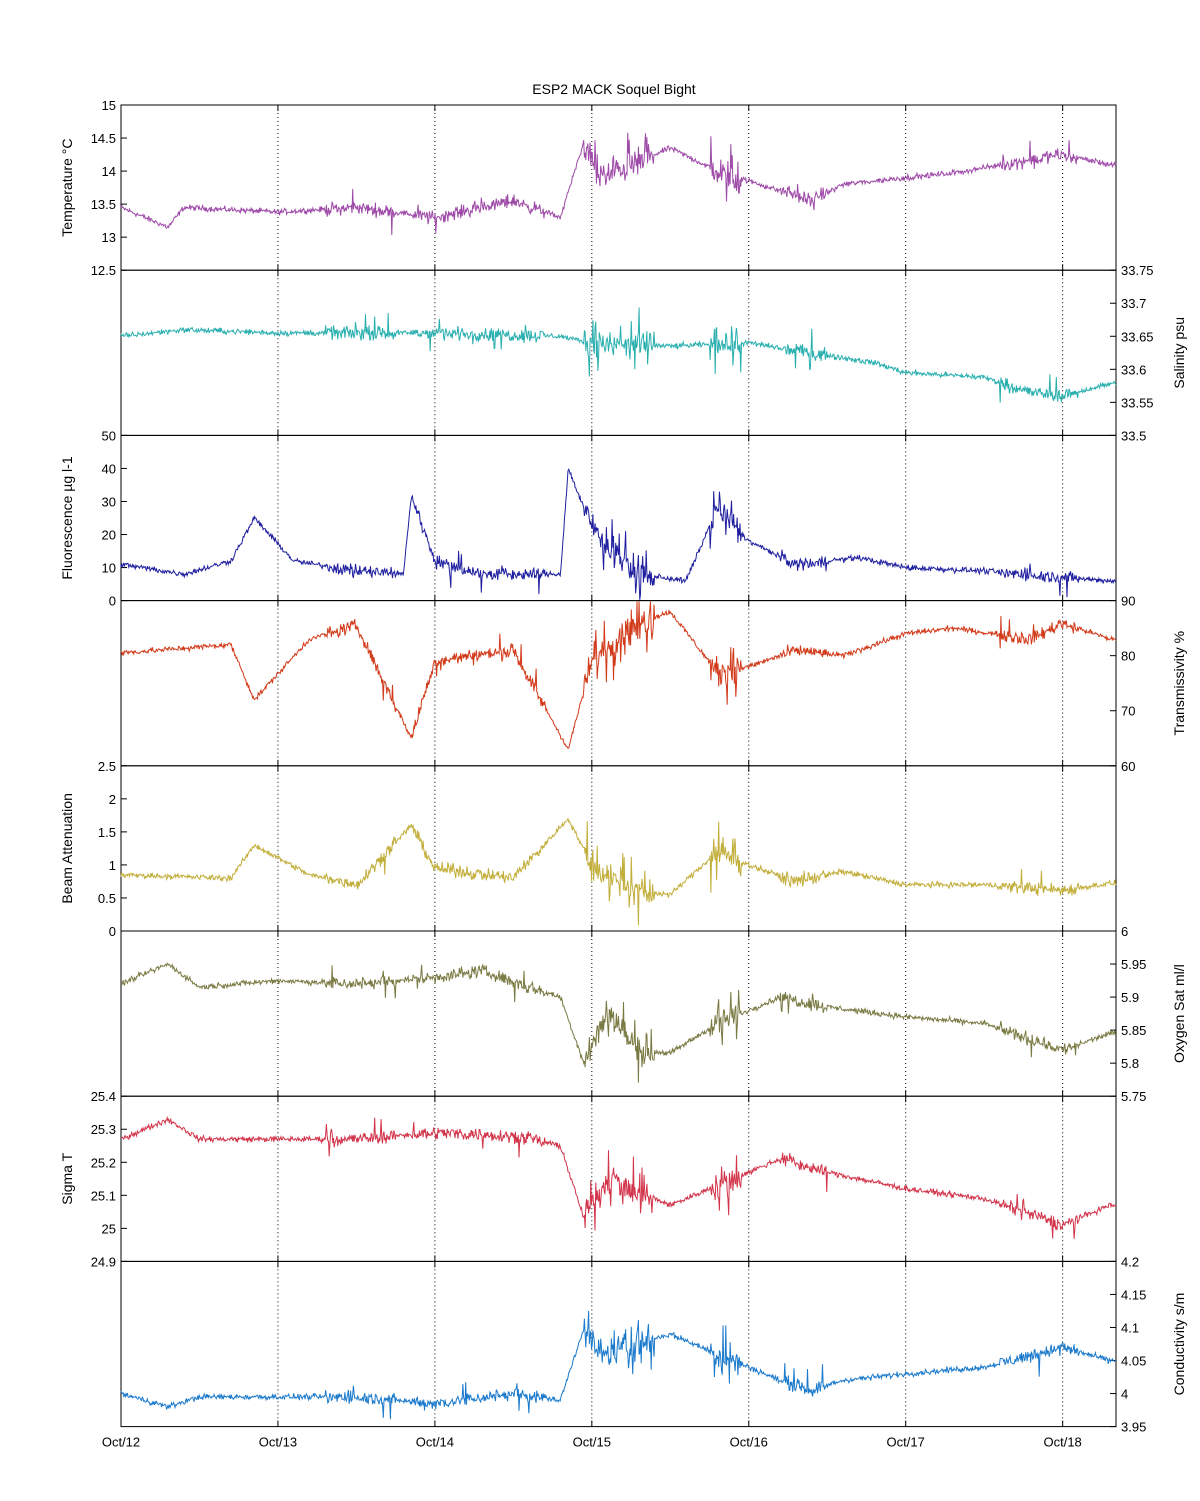  What do you see at coordinates (1179, 1013) in the screenshot?
I see `y-axis-label-oxygen_sat: Oxygen Sat ml/l` at bounding box center [1179, 1013].